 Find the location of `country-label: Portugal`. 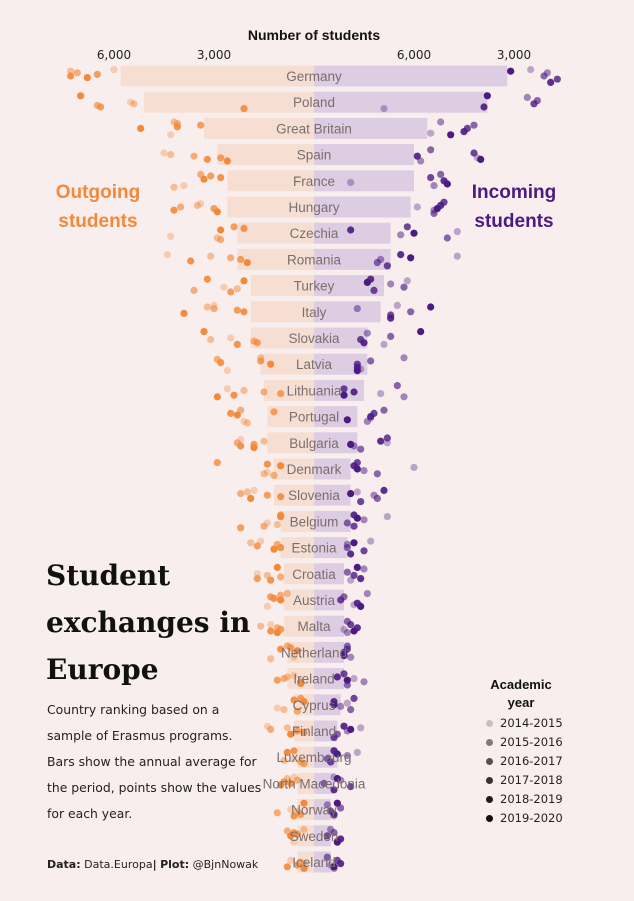

country-label: Portugal is located at coordinates (314, 417).